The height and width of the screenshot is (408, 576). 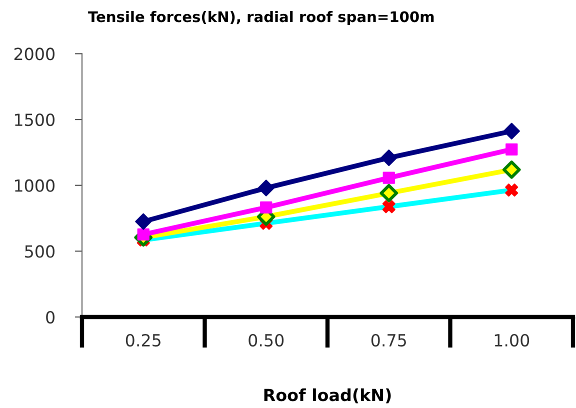 I want to click on y-tick-label: 500, so click(x=40, y=251).